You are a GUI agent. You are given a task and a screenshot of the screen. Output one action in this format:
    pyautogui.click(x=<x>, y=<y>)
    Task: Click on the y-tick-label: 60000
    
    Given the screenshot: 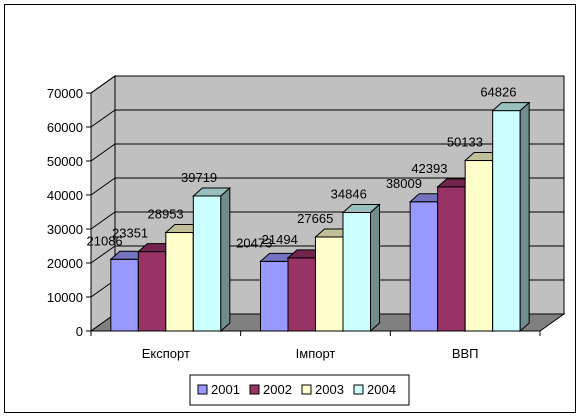 What is the action you would take?
    pyautogui.click(x=65, y=127)
    